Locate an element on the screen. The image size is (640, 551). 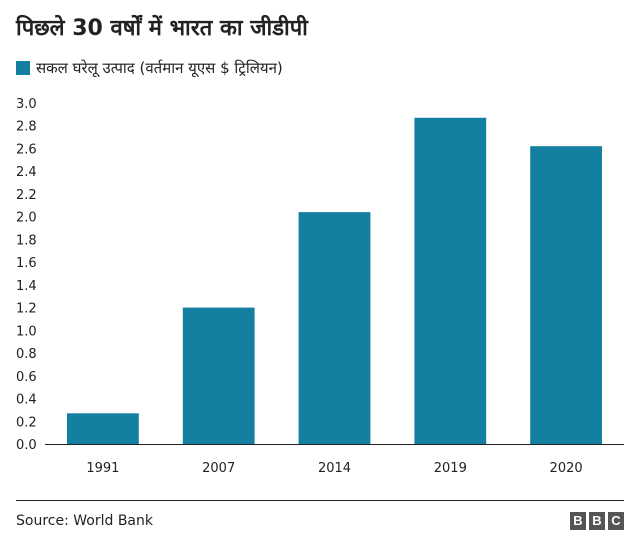
footer-divider is located at coordinates (320, 500).